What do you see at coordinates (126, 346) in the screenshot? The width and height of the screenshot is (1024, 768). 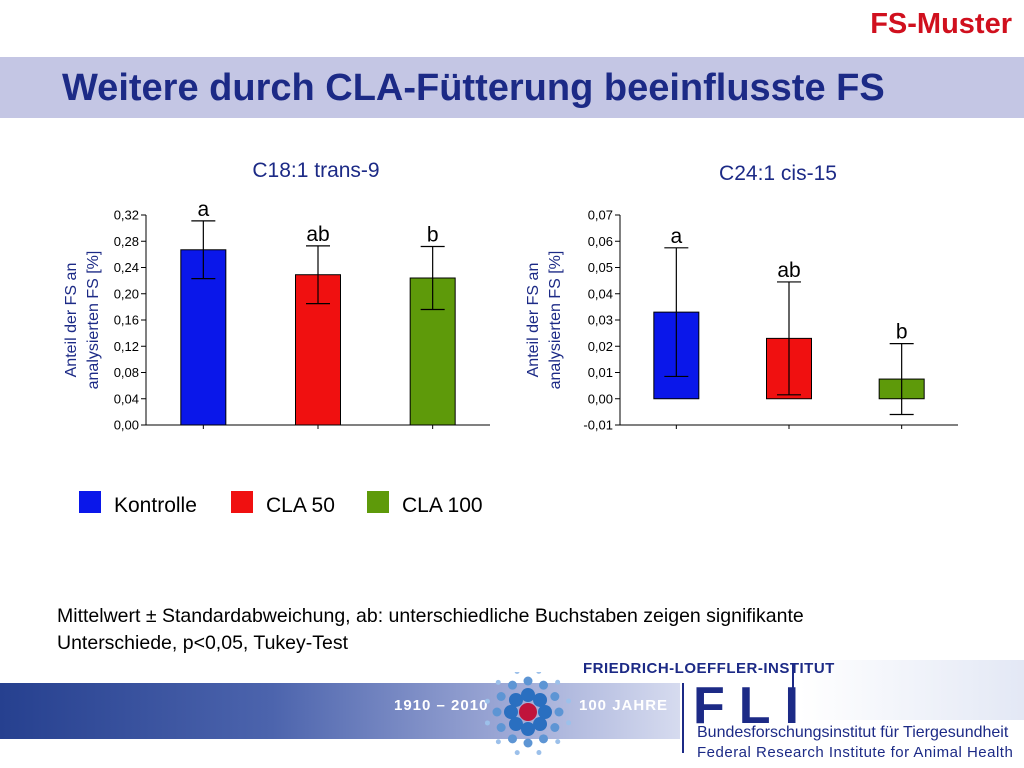 I see `y-tick-label: 0,12` at bounding box center [126, 346].